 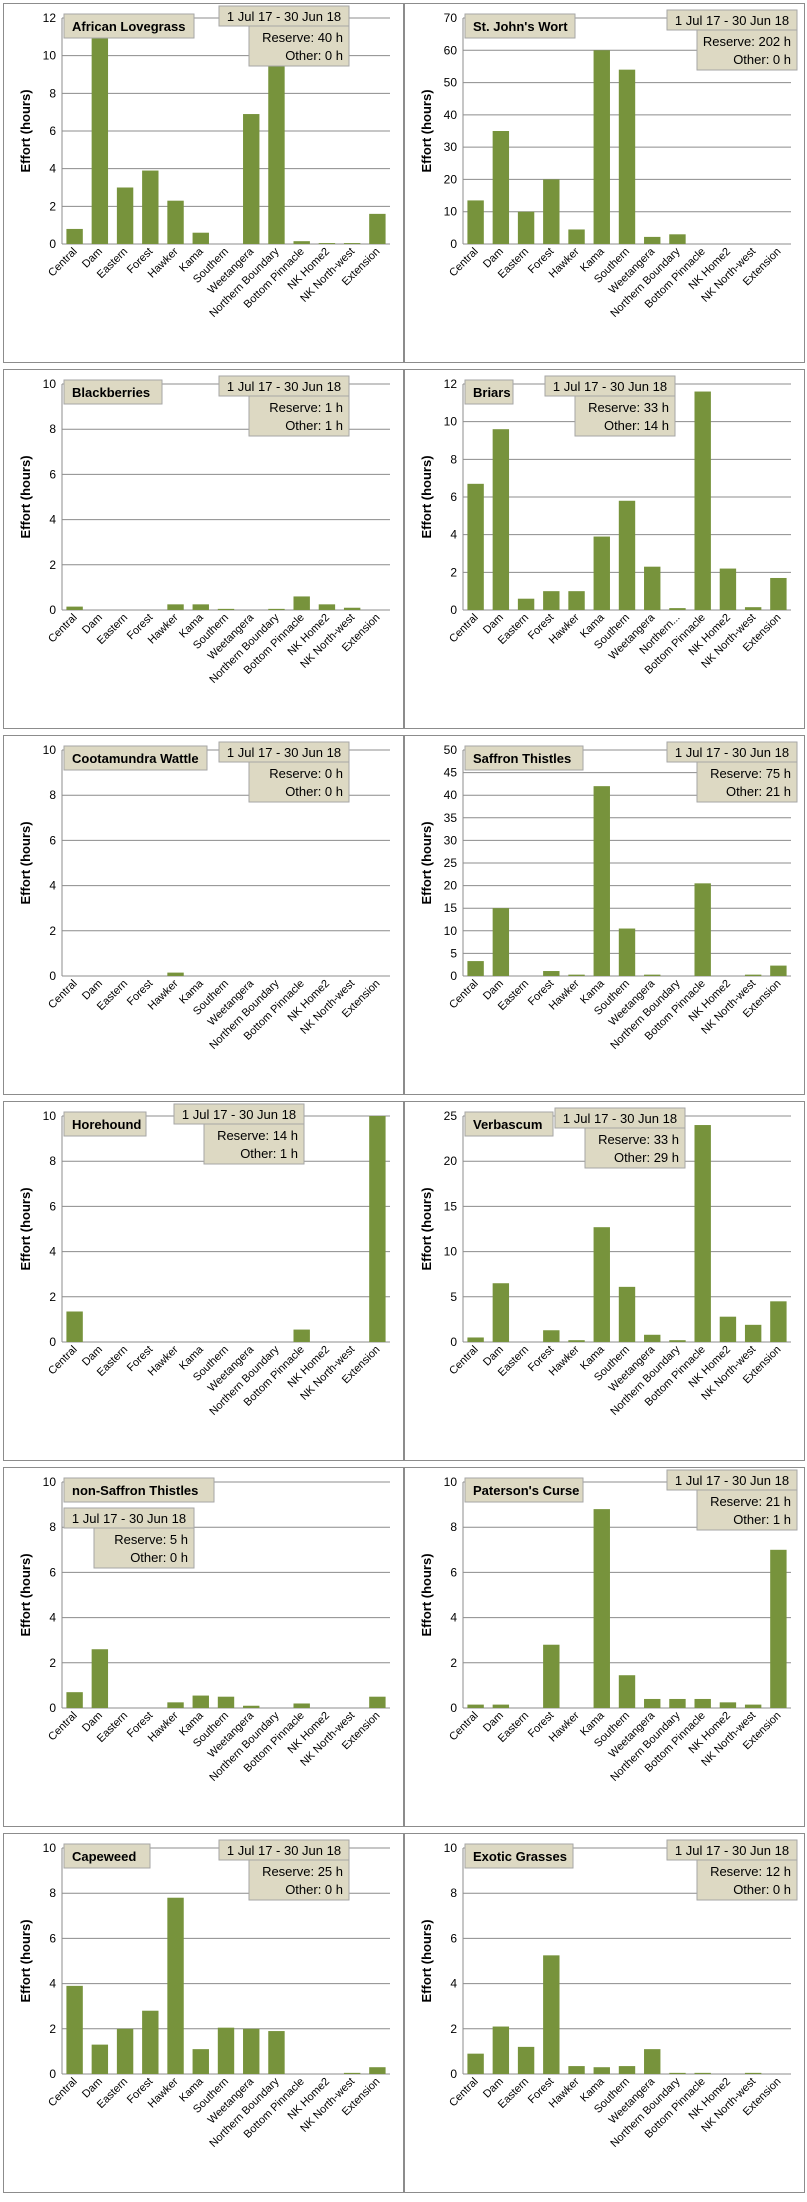 I want to click on chart-title: African Lovegrass, so click(x=128, y=26).